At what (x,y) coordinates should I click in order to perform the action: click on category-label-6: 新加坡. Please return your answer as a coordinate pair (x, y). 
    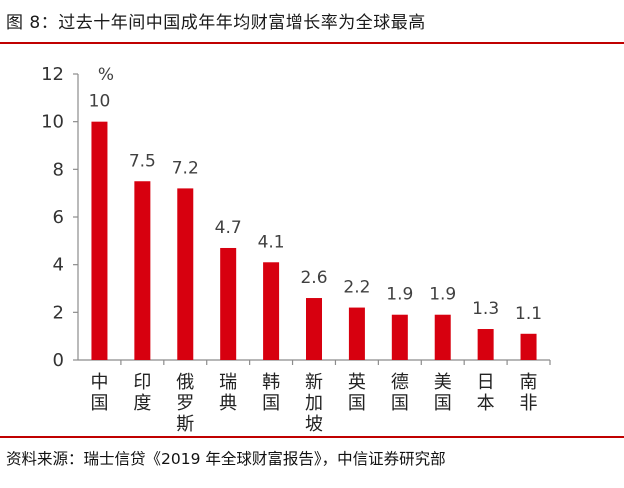
    Looking at the image, I should click on (314, 403).